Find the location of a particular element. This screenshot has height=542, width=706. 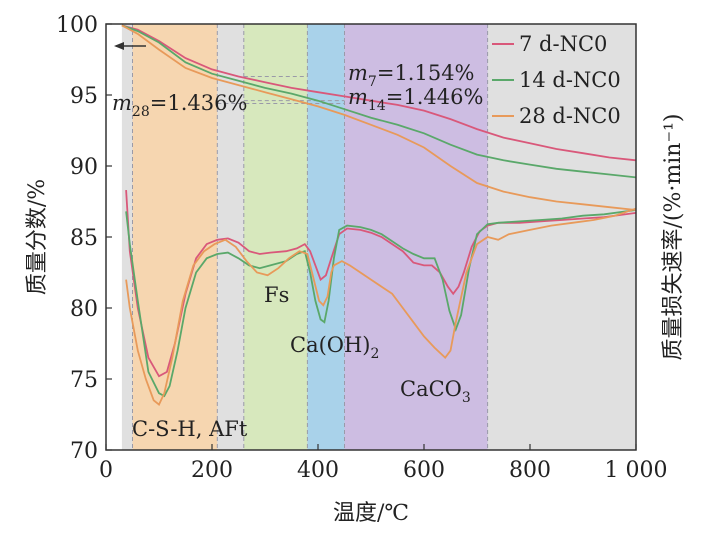

y-tick-label: 90 is located at coordinates (84, 167).